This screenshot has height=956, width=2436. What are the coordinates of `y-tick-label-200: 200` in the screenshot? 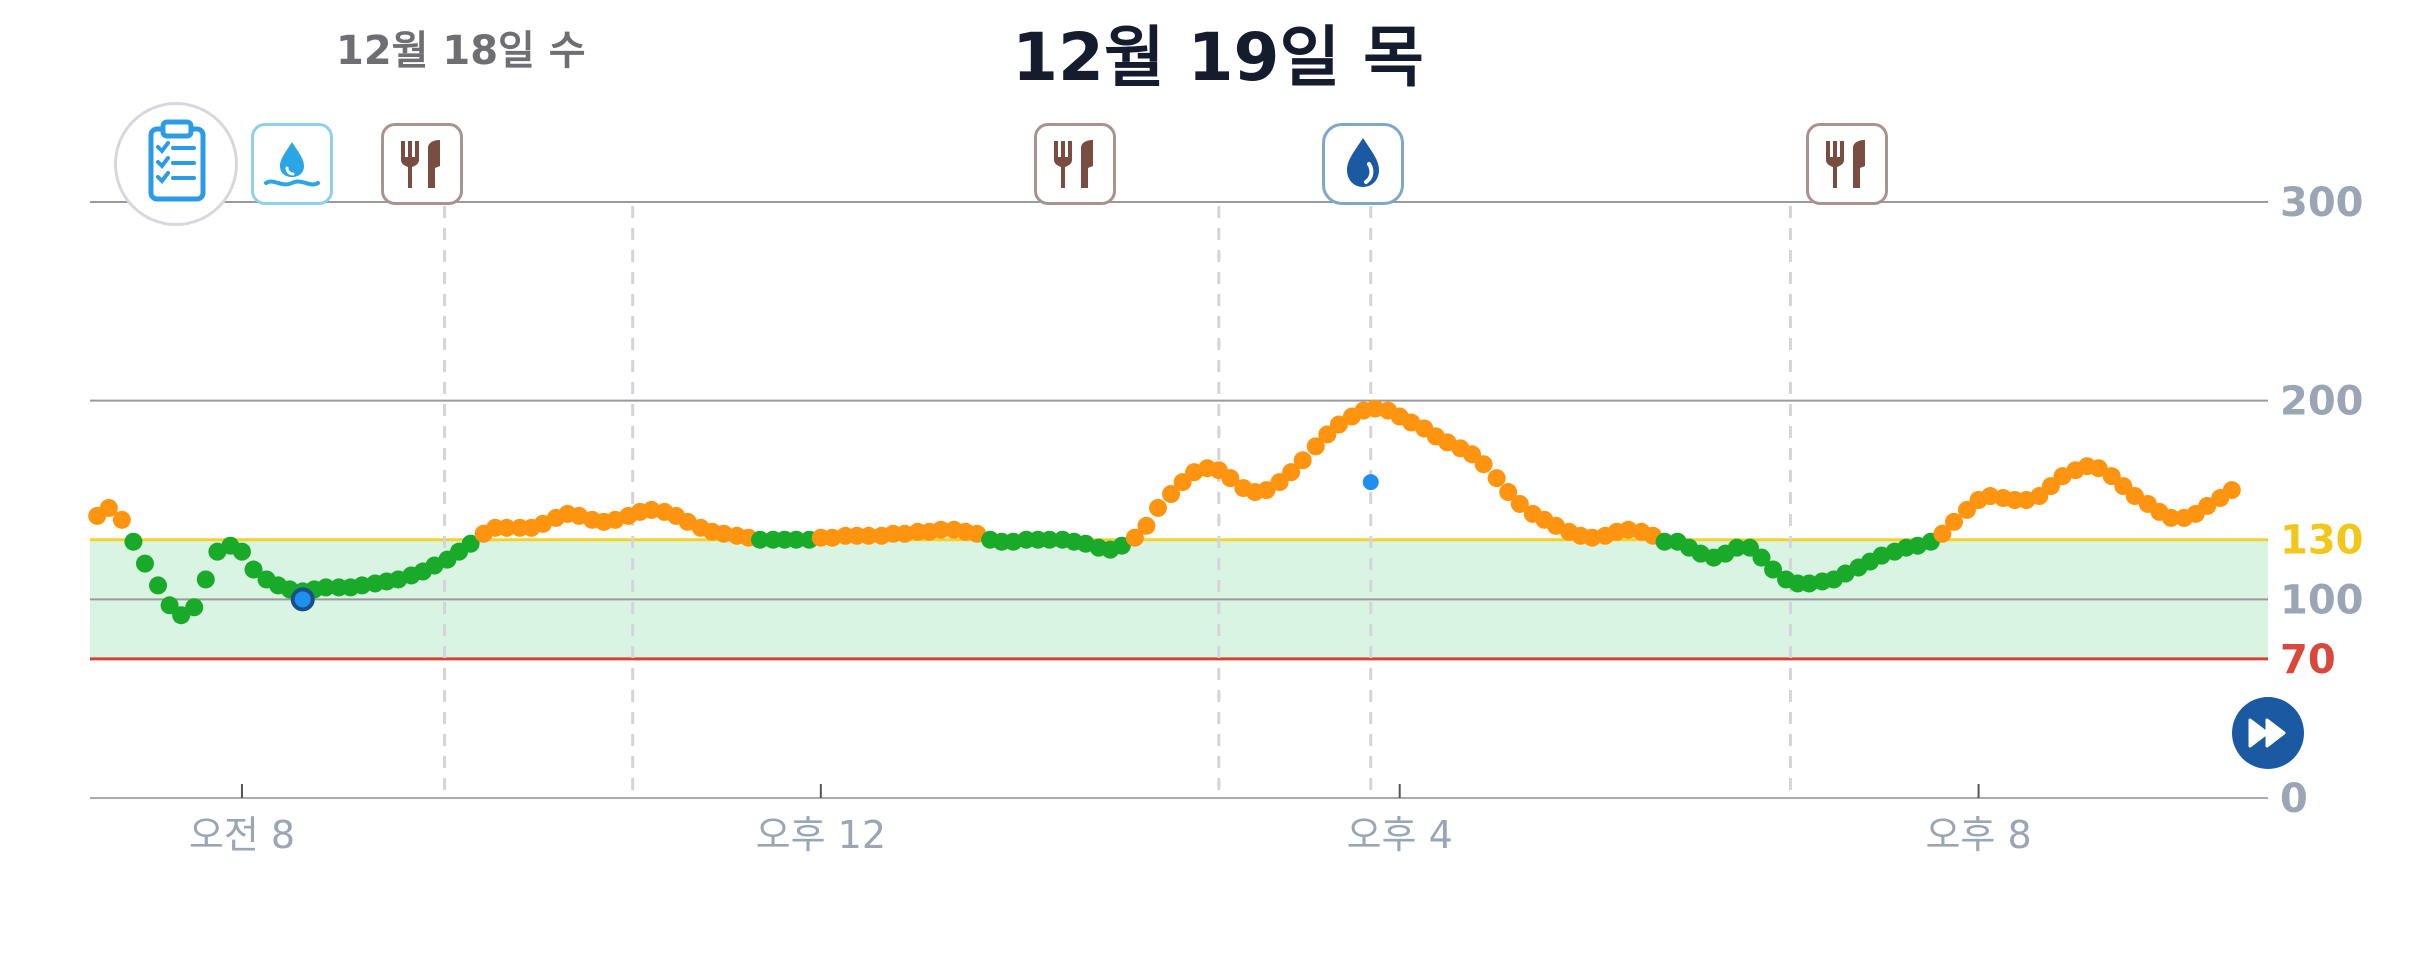 It's located at (2322, 402).